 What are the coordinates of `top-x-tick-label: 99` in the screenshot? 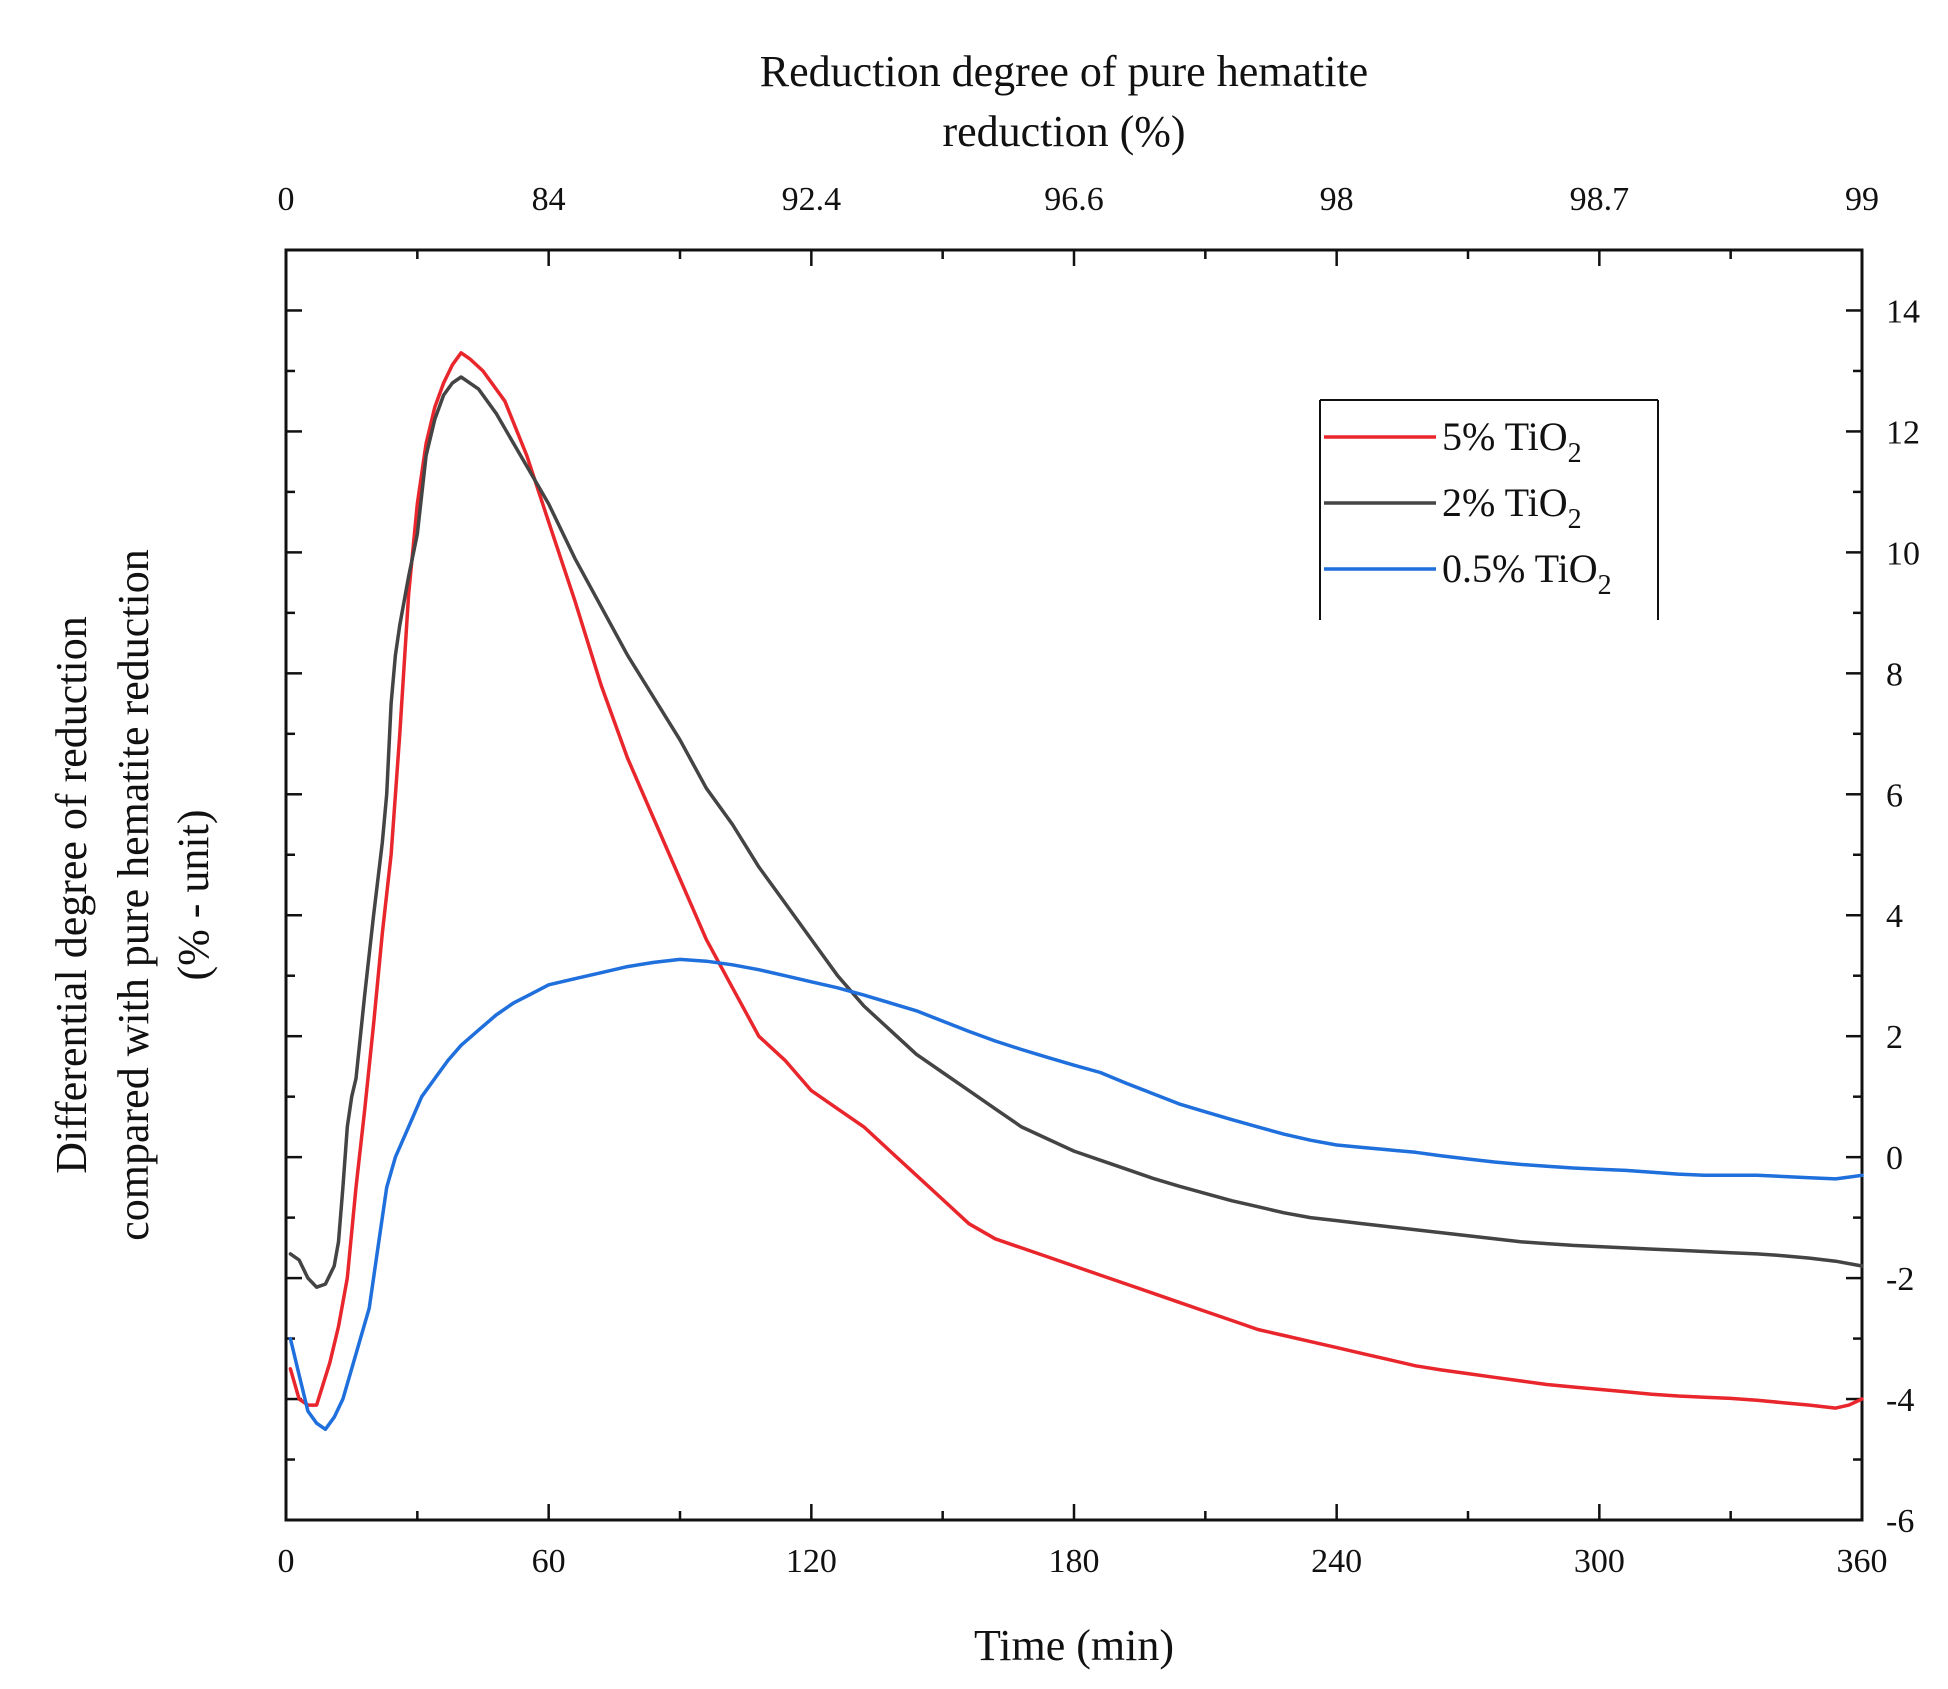 It's located at (1862, 199).